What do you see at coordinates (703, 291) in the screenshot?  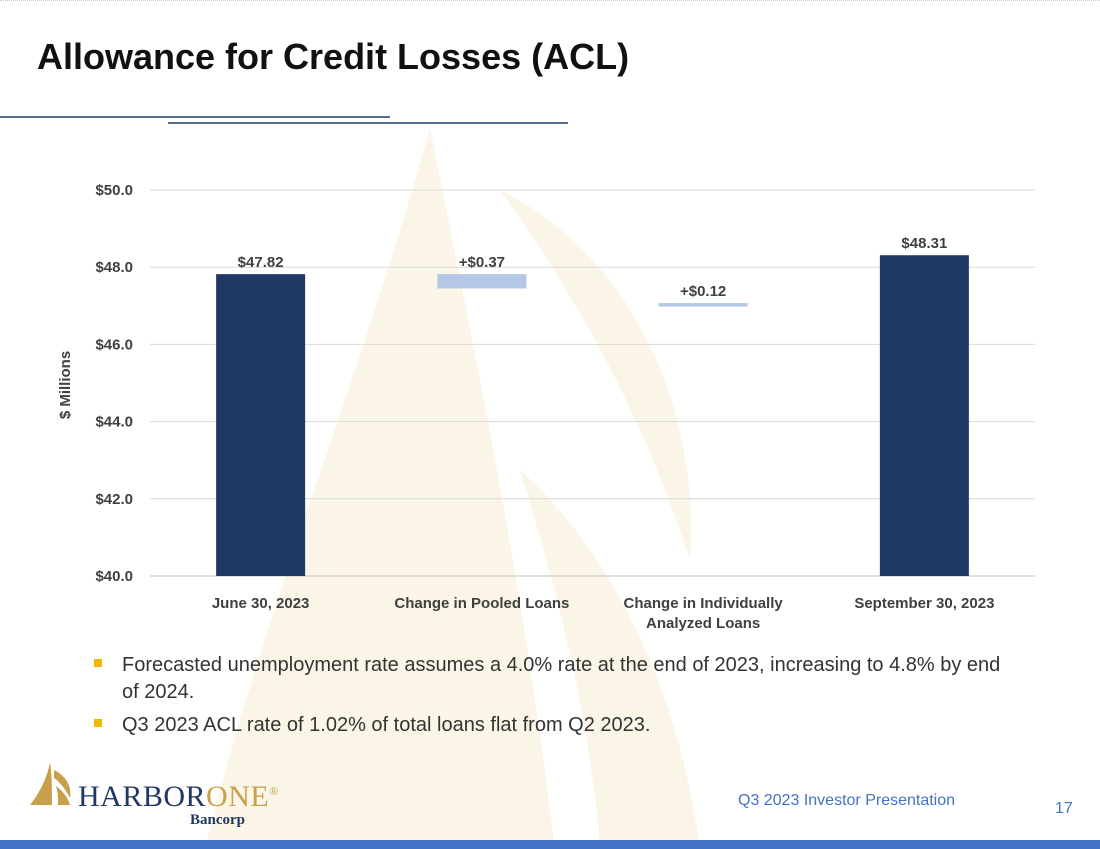 I see `data-label: +$0.12` at bounding box center [703, 291].